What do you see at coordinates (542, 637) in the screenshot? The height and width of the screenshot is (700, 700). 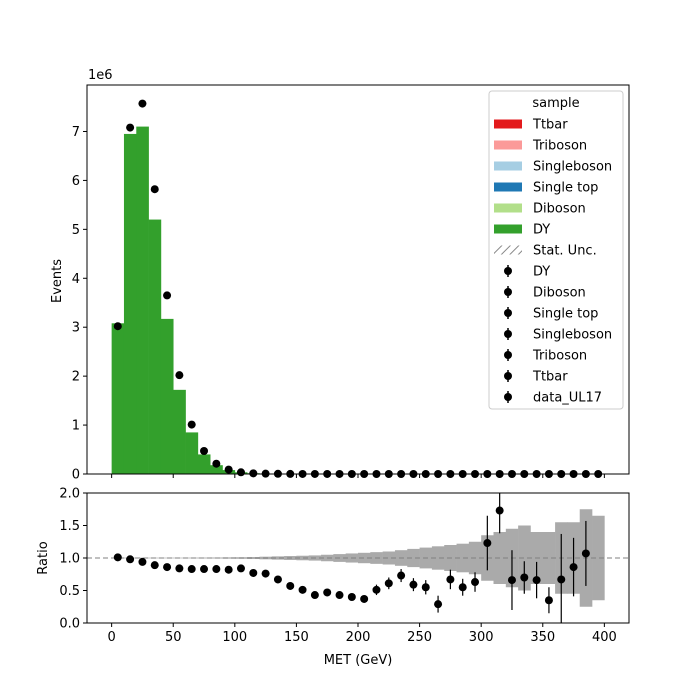 I see `x-tick-label: 350` at bounding box center [542, 637].